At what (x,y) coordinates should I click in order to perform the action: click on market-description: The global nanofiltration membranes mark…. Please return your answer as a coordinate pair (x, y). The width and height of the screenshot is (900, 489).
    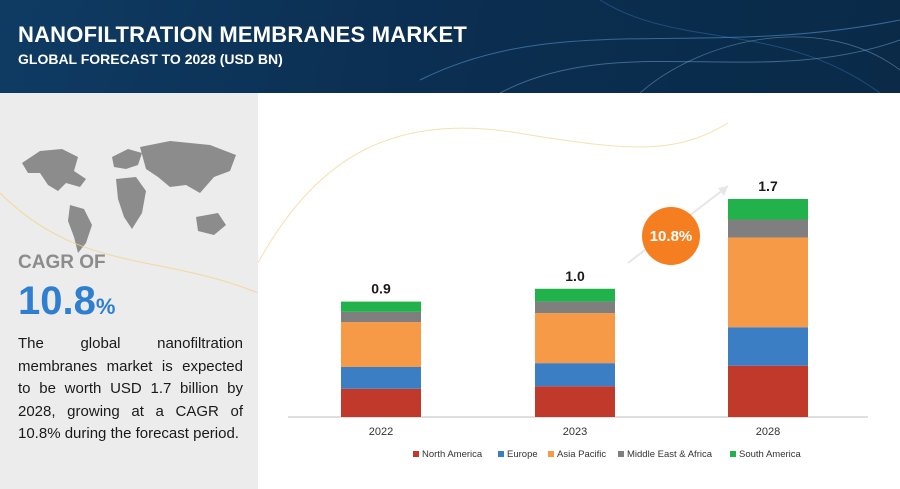
    Looking at the image, I should click on (130, 388).